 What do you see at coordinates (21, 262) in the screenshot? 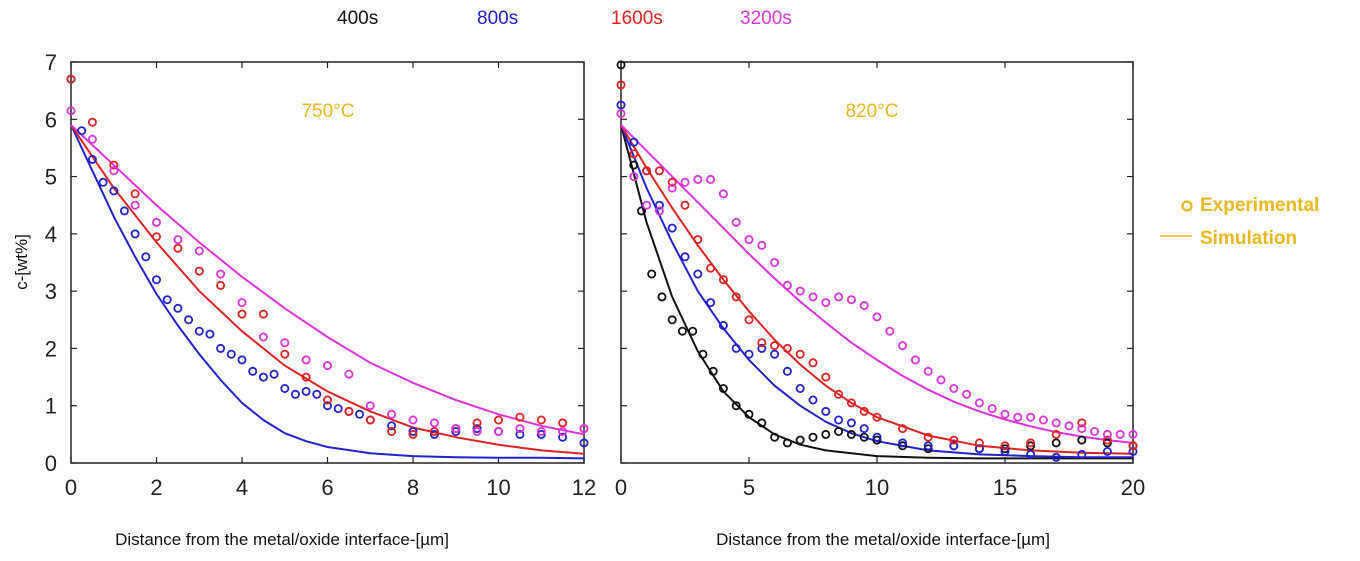
I see `y-axis-label: c-[wt%]` at bounding box center [21, 262].